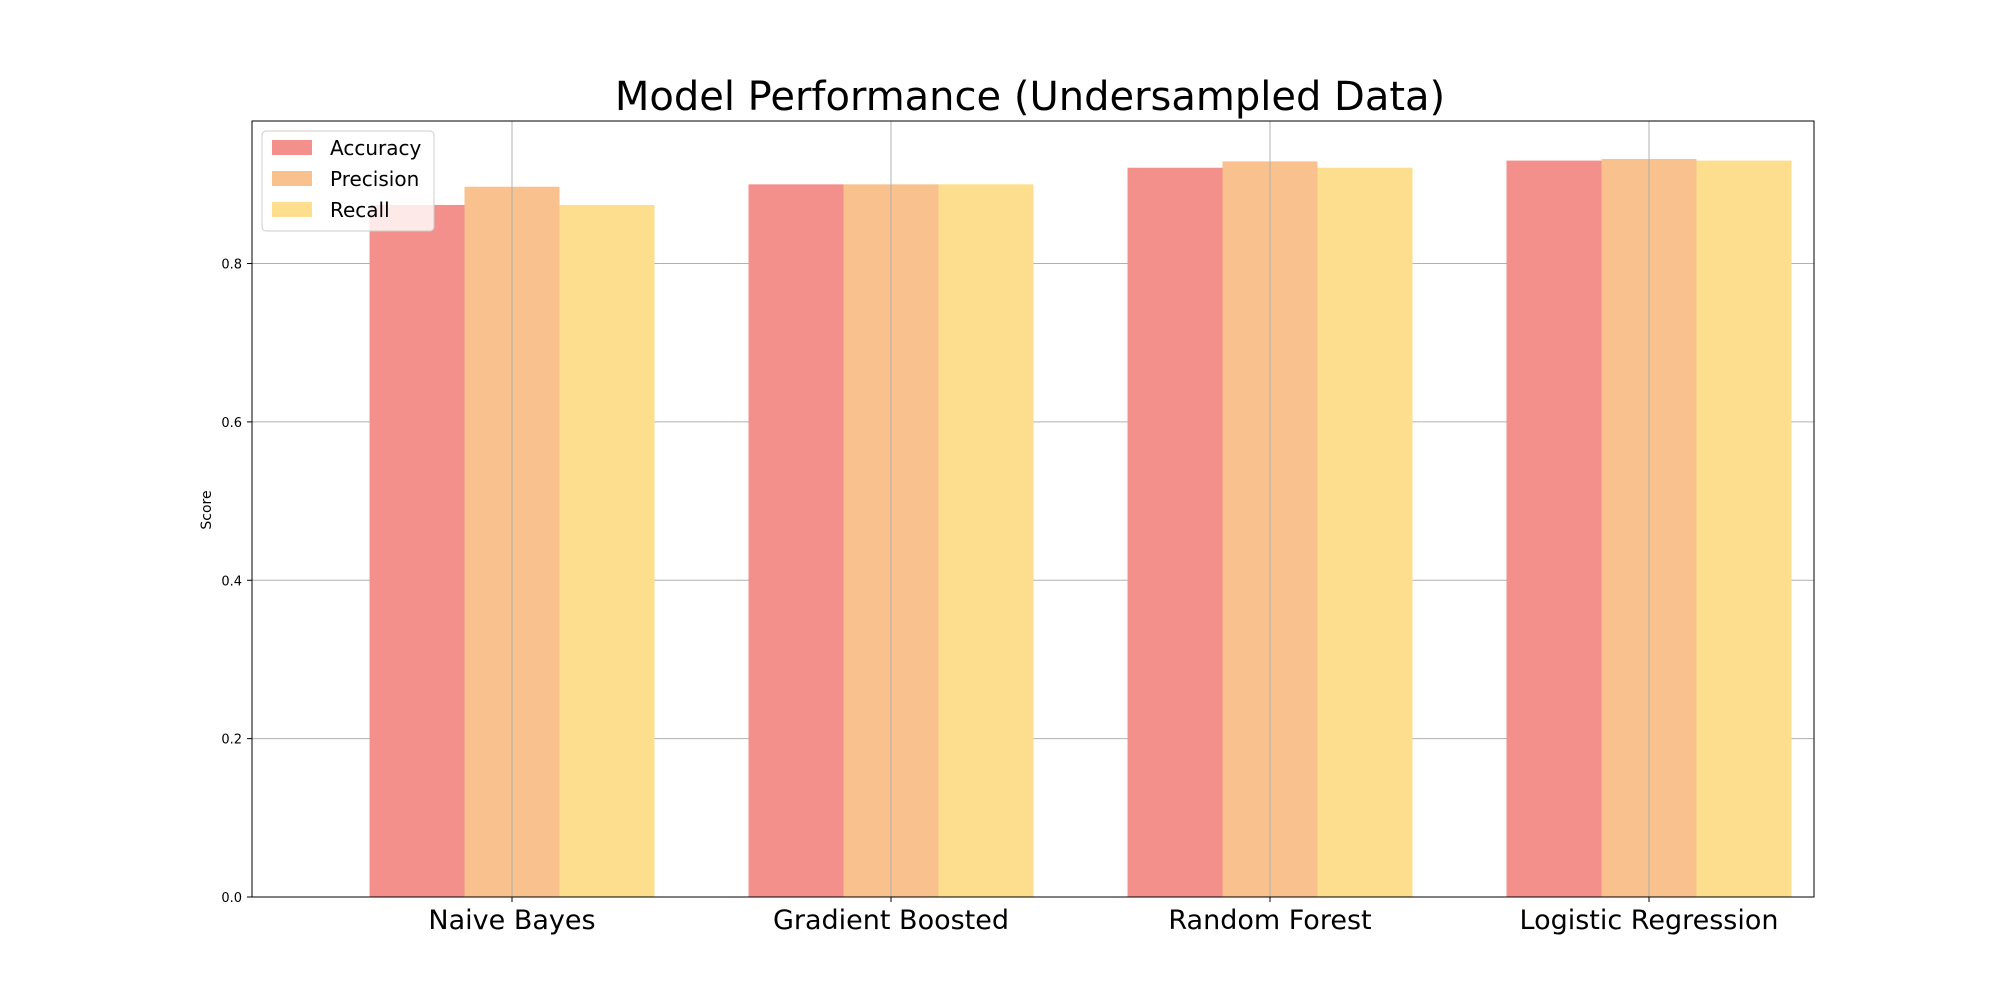 The width and height of the screenshot is (2000, 1000). I want to click on legend-label-precision: Precision, so click(374, 179).